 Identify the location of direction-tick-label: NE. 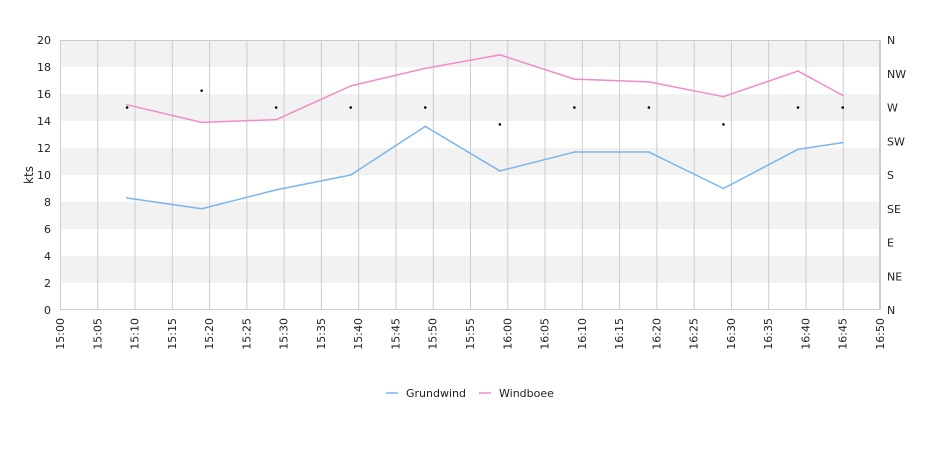
(894, 276).